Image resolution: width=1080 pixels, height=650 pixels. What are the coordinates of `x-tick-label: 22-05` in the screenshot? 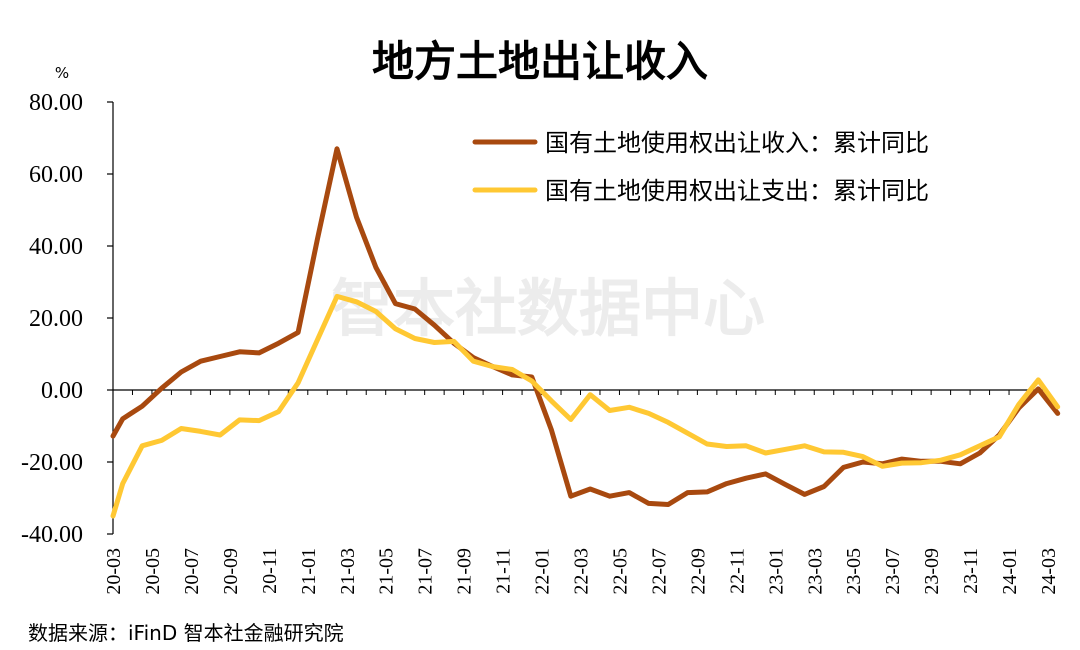 It's located at (620, 571).